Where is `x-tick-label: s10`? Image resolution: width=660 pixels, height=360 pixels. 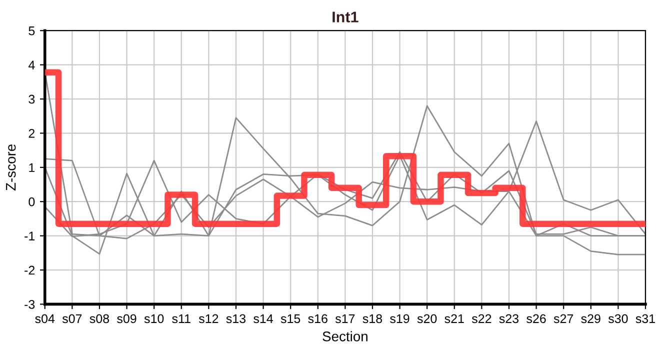
x-tick-label: s10 is located at coordinates (154, 319).